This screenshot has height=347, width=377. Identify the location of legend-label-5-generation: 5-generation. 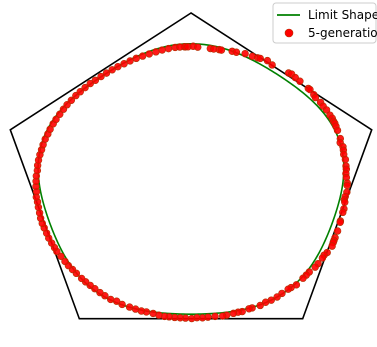
(342, 33).